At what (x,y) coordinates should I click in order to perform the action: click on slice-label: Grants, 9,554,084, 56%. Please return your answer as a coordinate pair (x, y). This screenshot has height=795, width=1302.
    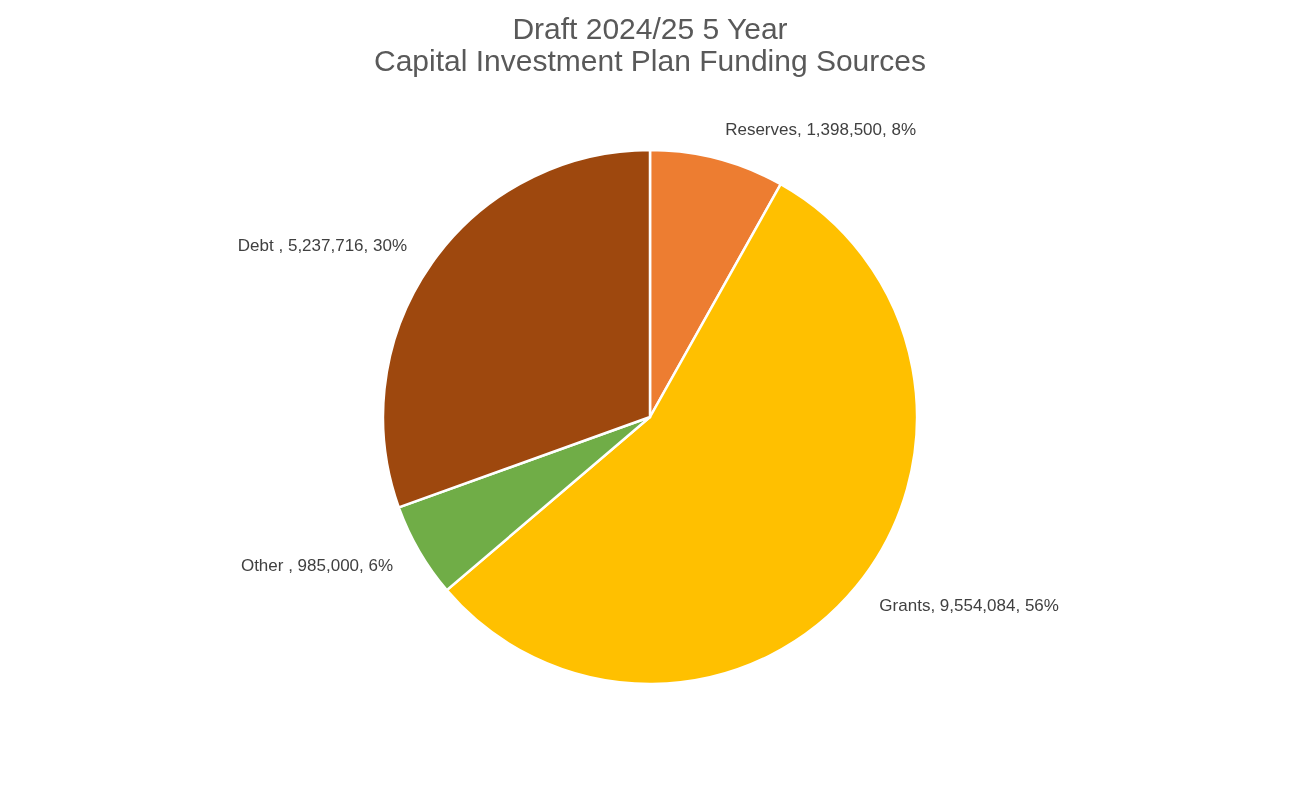
    Looking at the image, I should click on (969, 605).